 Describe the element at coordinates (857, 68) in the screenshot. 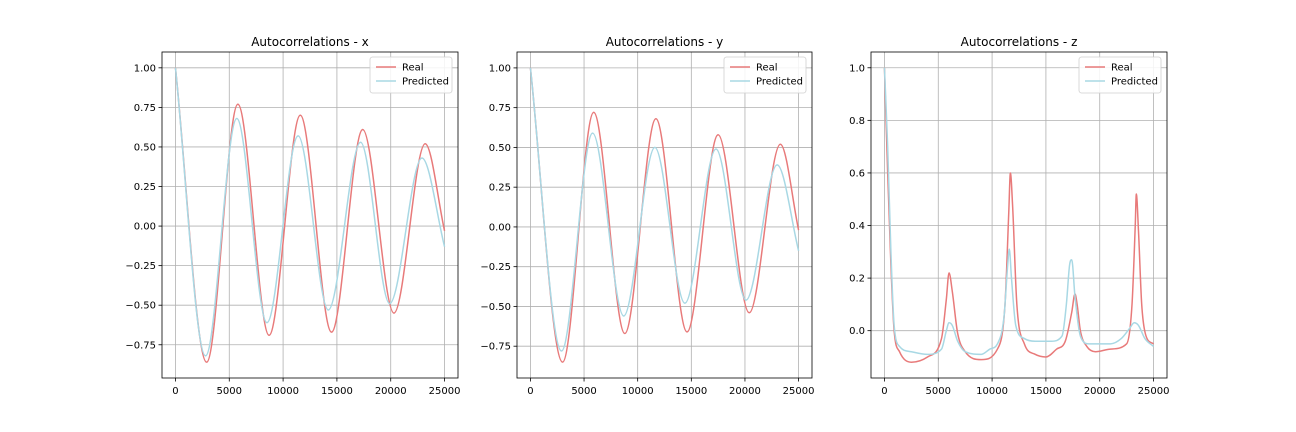

I see `y-tick-label: 1.0` at that location.